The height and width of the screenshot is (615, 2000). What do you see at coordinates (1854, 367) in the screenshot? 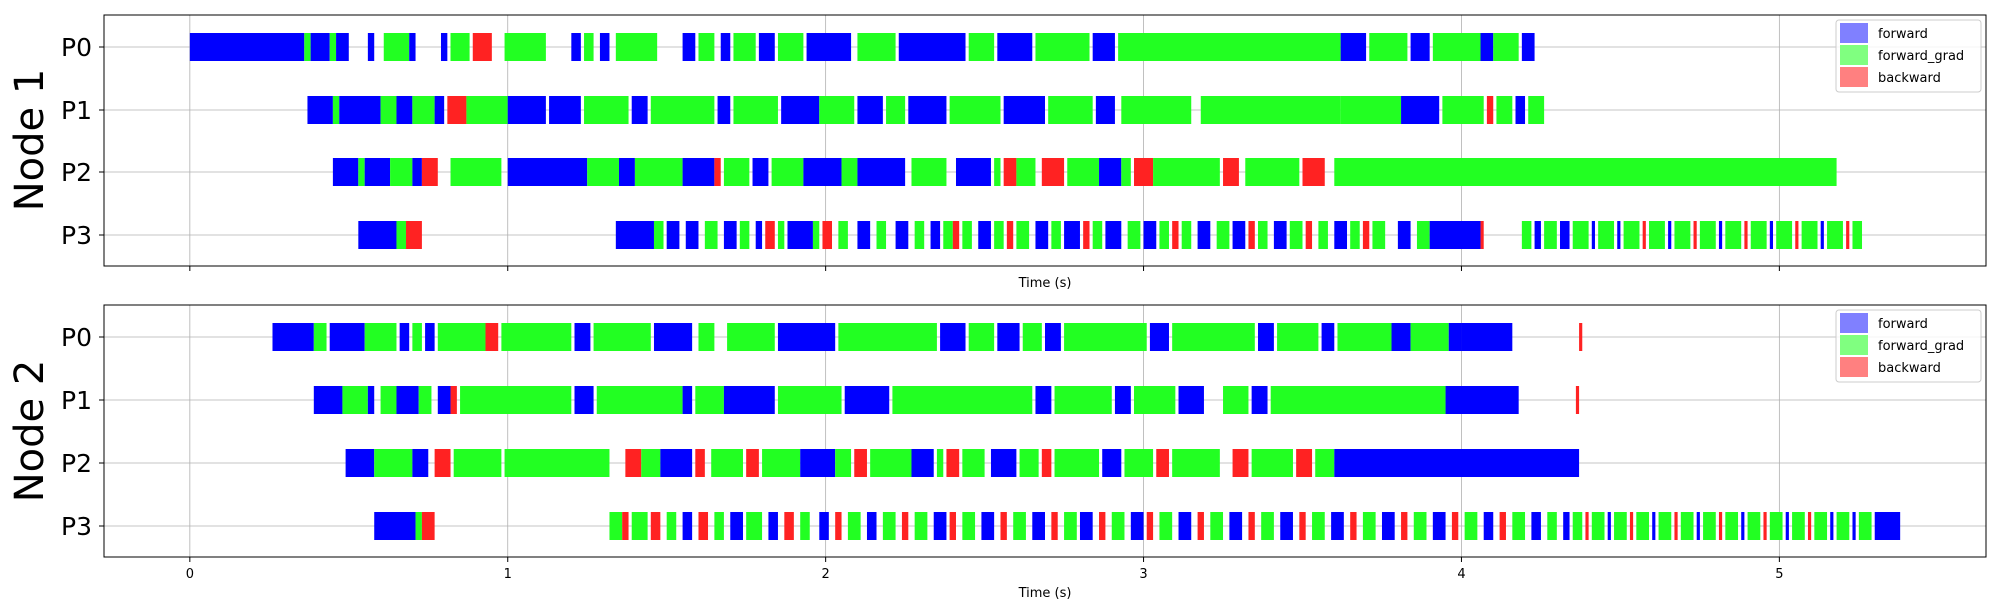
I see `legend-swatch-backward` at bounding box center [1854, 367].